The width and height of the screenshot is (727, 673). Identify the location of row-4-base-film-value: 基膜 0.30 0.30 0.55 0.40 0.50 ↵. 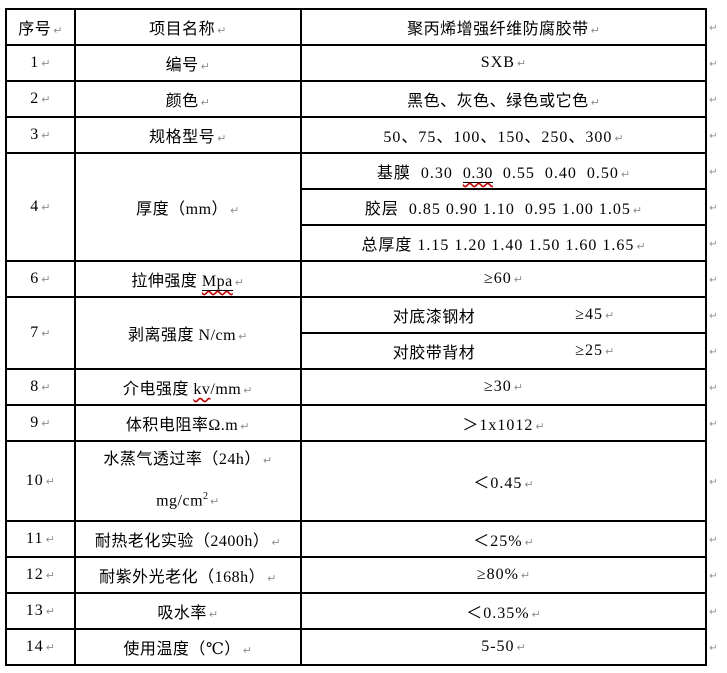
(503, 171).